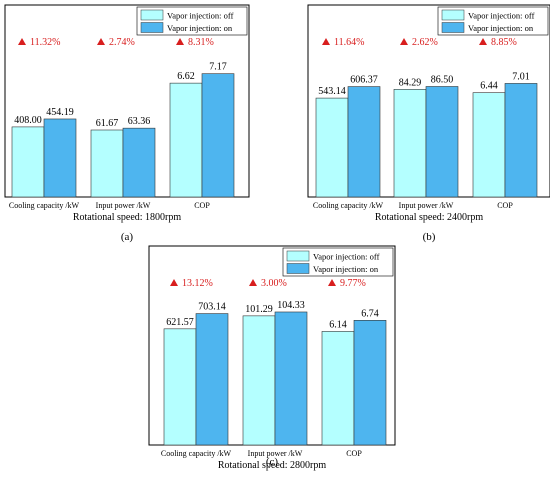 This screenshot has width=550, height=482. I want to click on x-axis-title: Rotational speed: 2800rpm, so click(272, 465).